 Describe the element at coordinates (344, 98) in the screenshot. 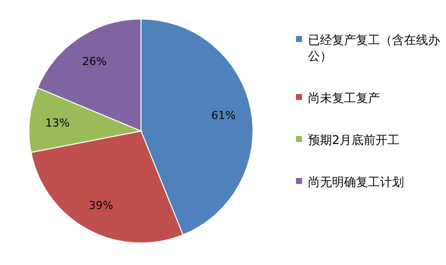

I see `legend-label: 尚未复工复产` at that location.